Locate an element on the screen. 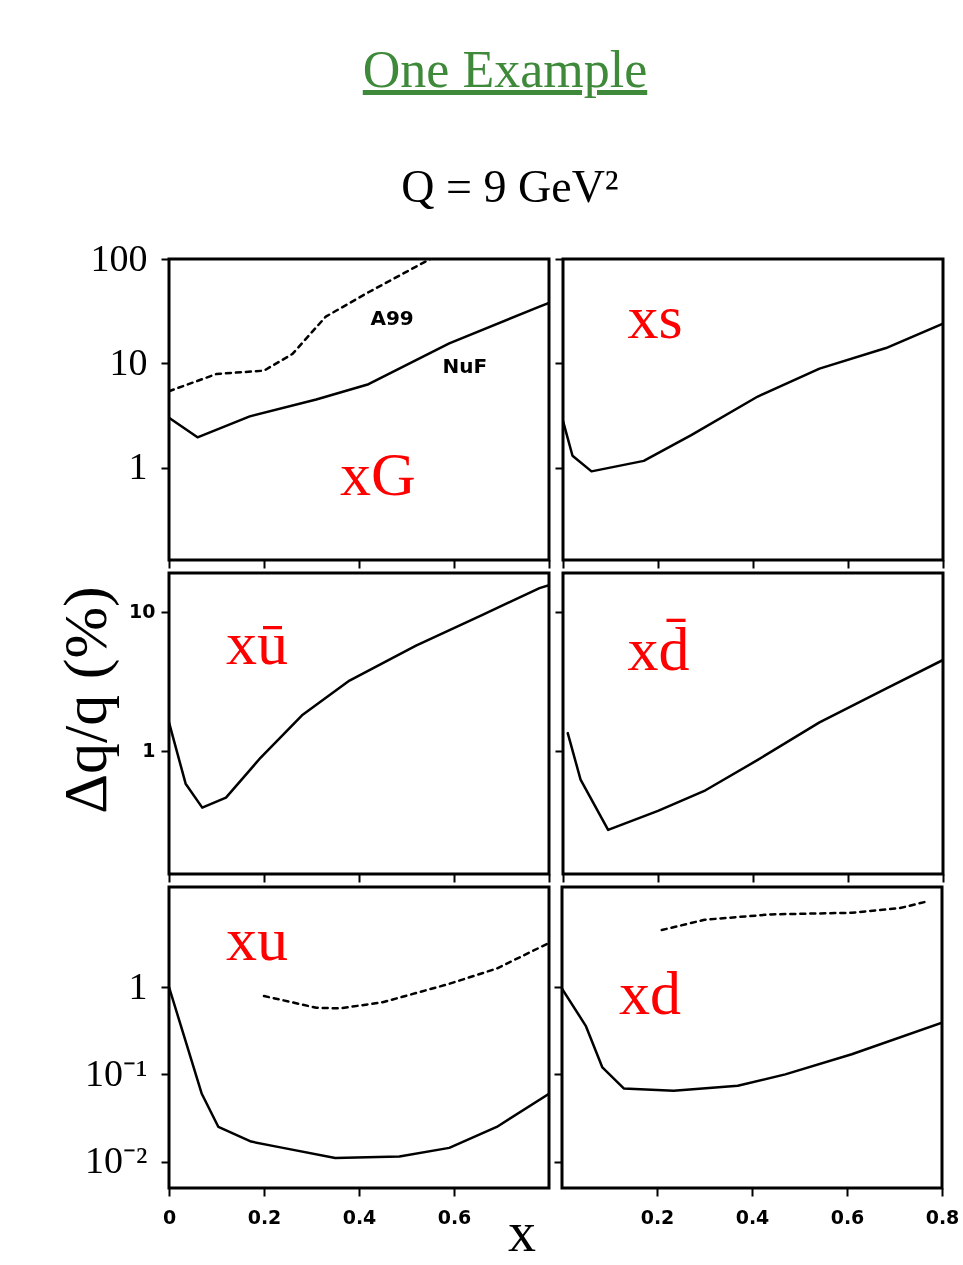 The image size is (963, 1265). y-tick-label: 10⁻² is located at coordinates (116, 1160).